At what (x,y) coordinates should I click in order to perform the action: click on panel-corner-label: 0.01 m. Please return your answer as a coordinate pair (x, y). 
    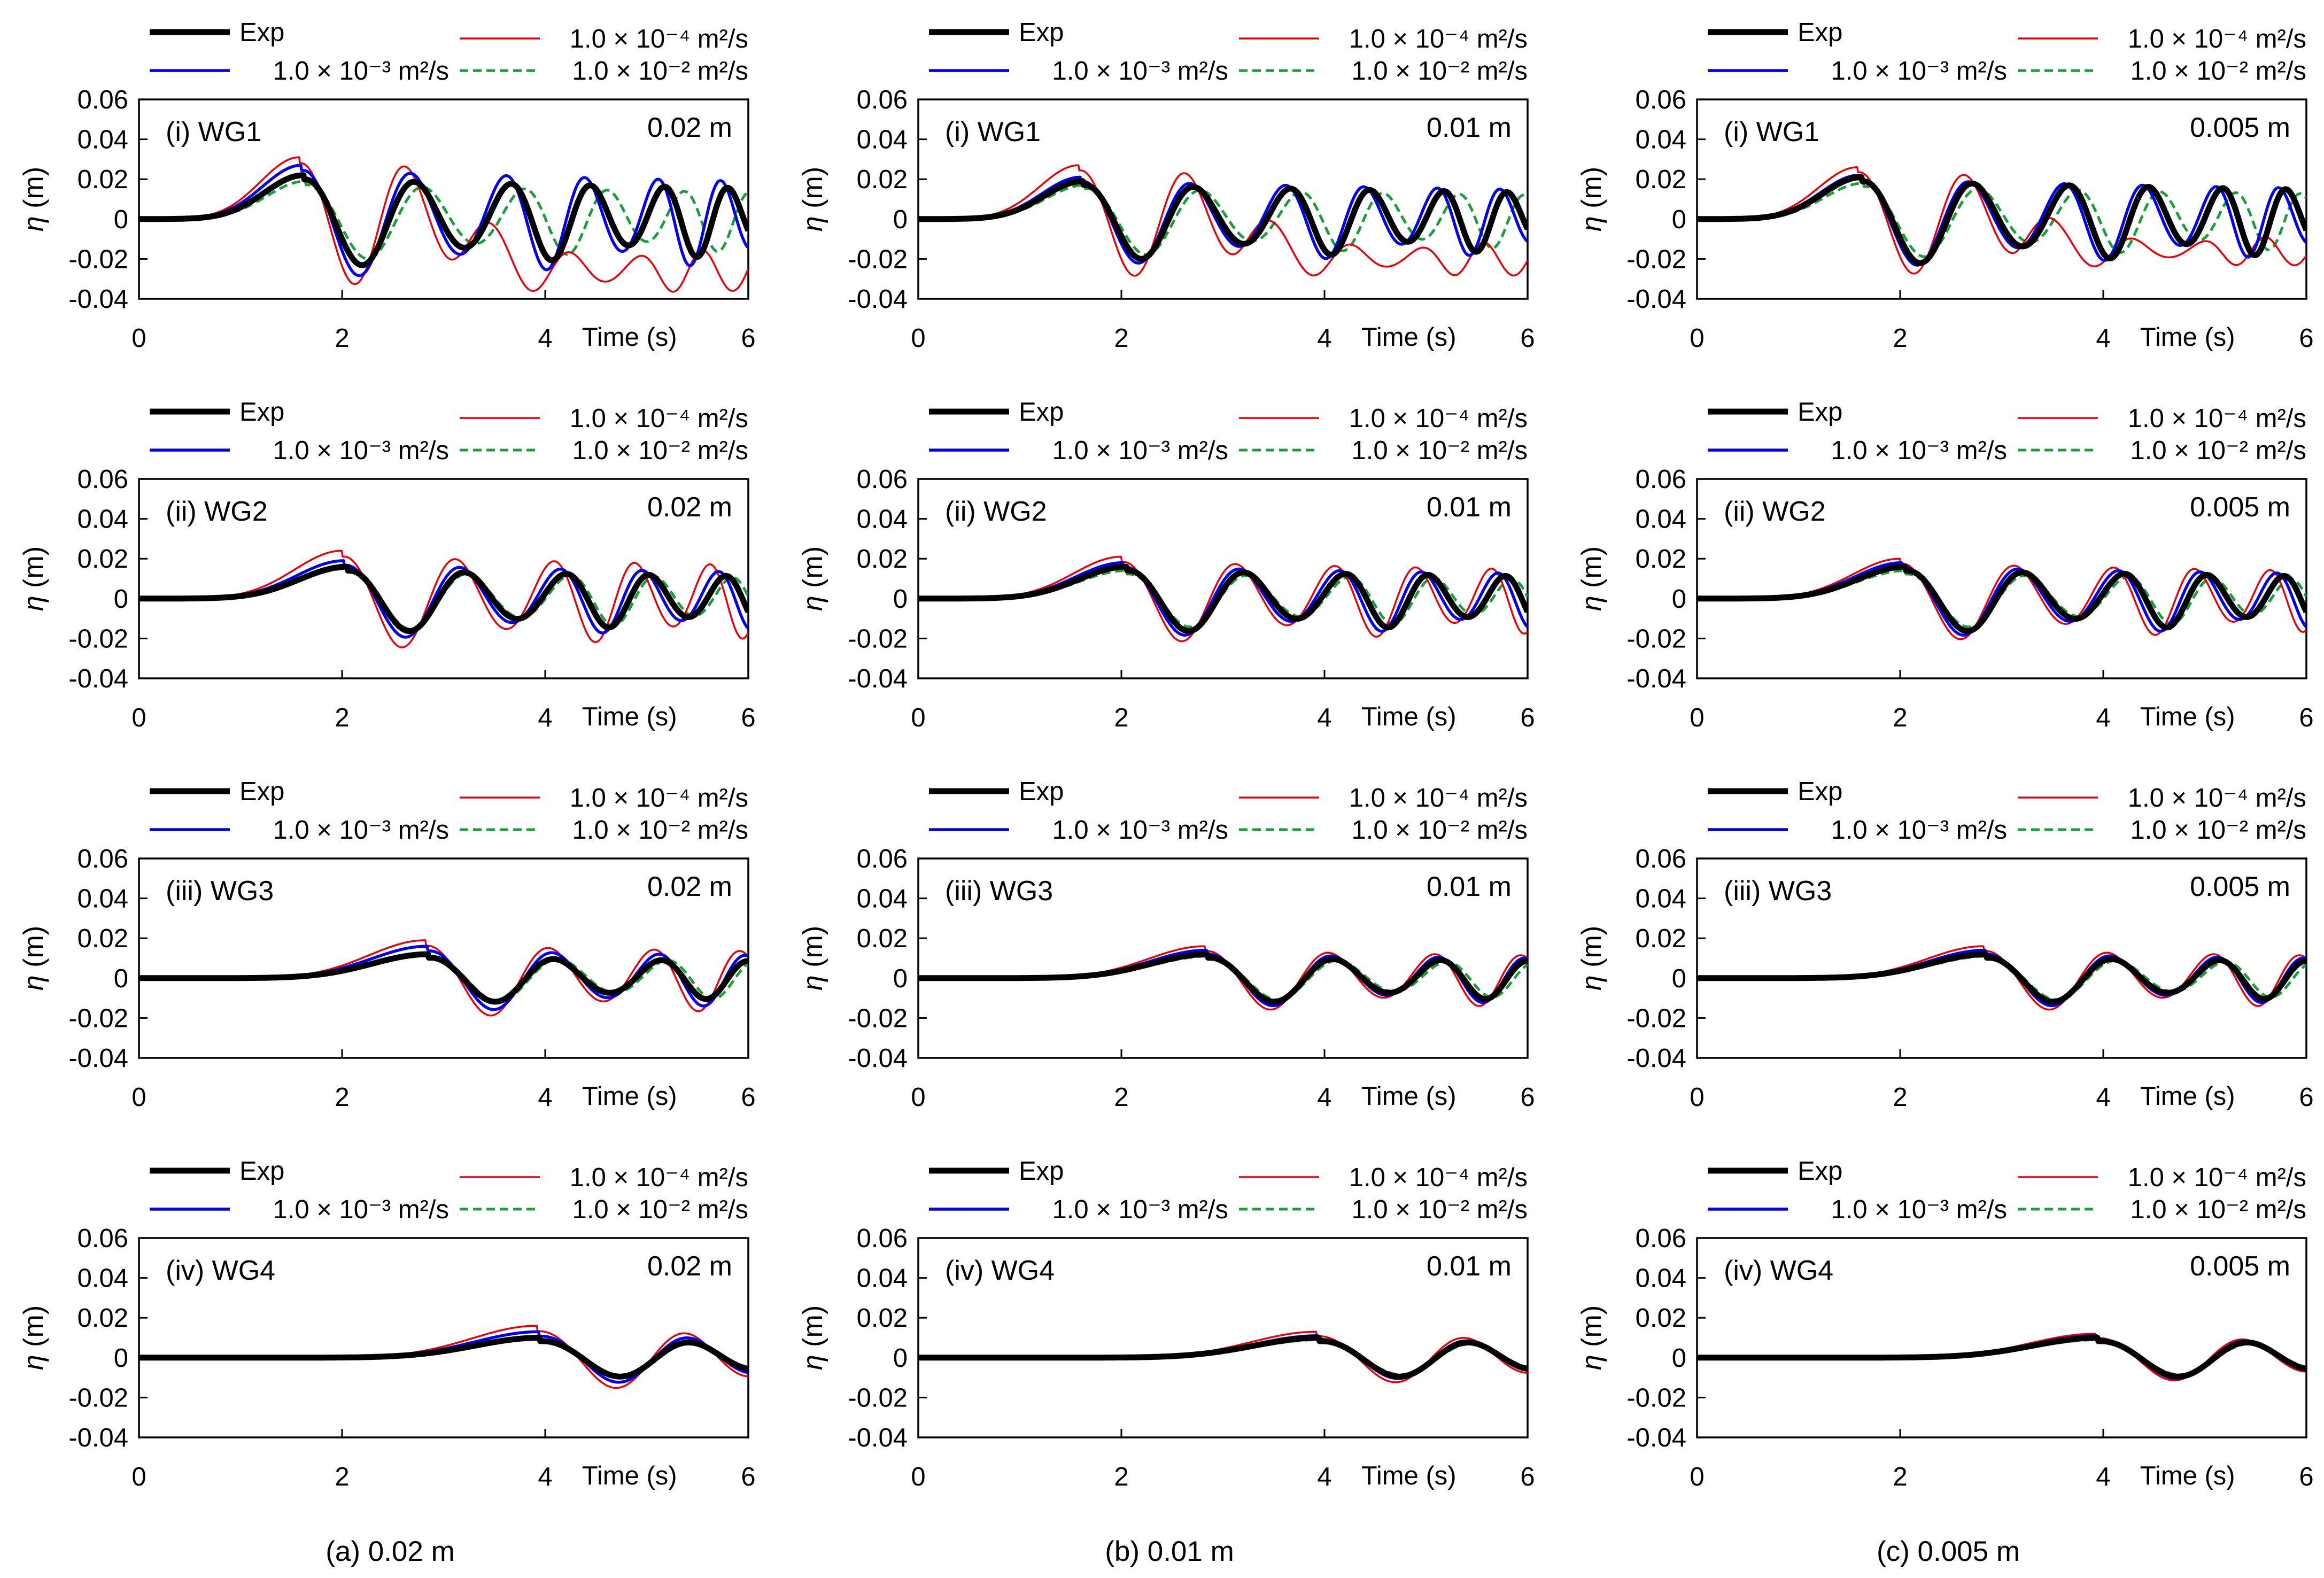
    Looking at the image, I should click on (1469, 886).